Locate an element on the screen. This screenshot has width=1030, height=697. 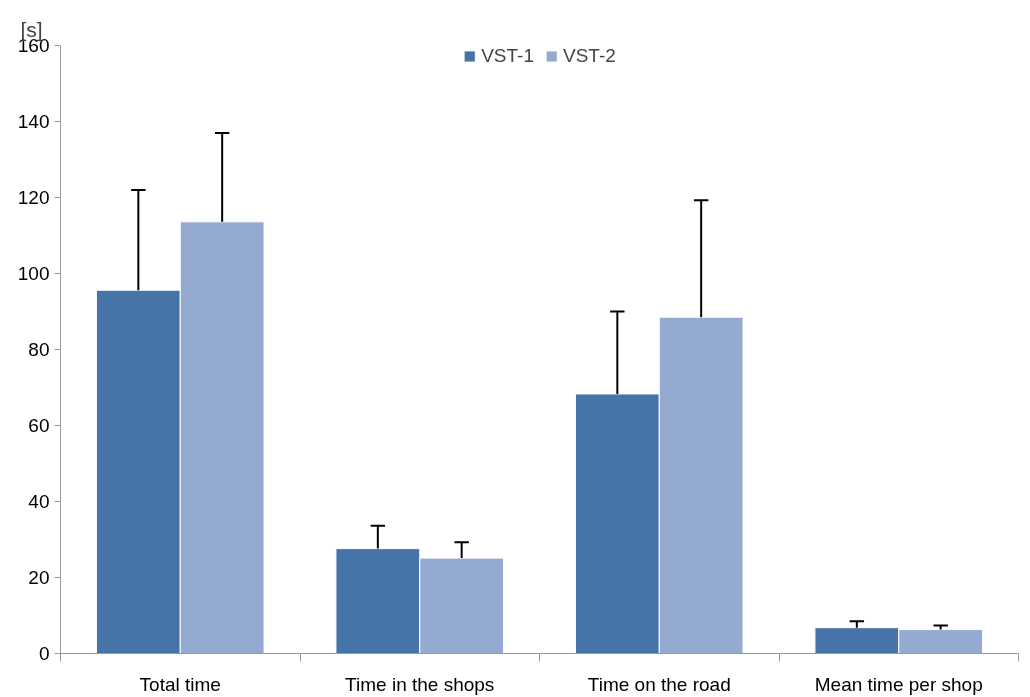
y-tick-label: 60 is located at coordinates (39, 425).